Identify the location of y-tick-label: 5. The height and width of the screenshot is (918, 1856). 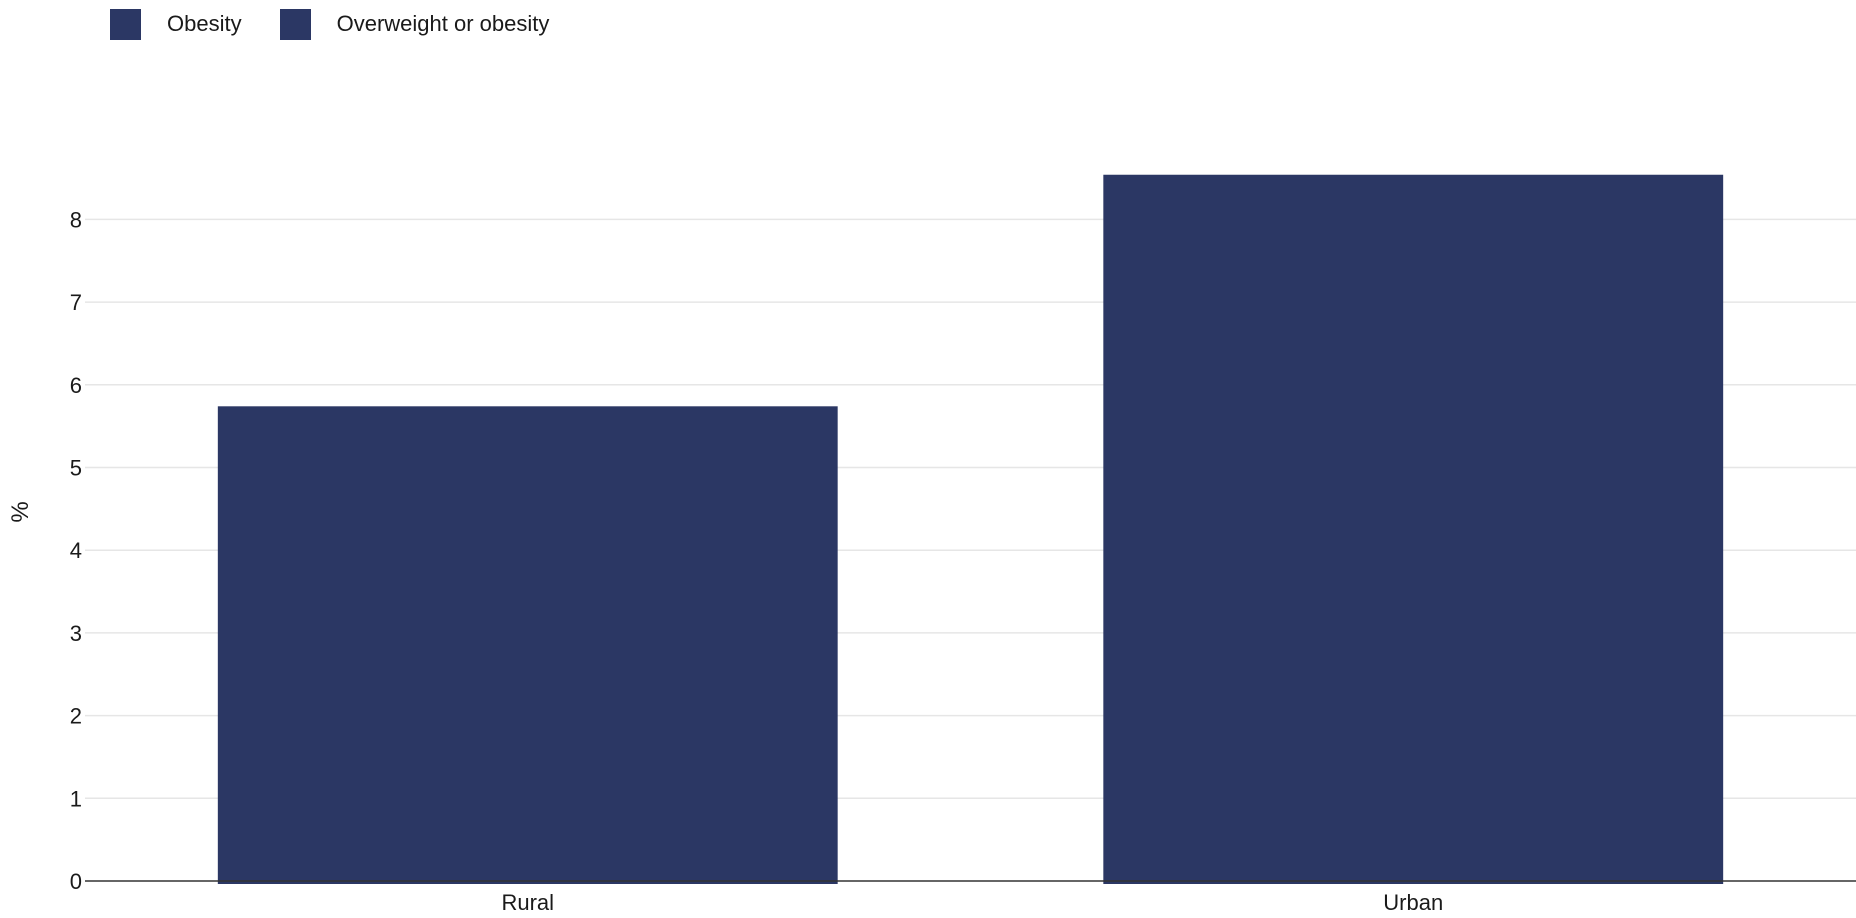
(76, 468).